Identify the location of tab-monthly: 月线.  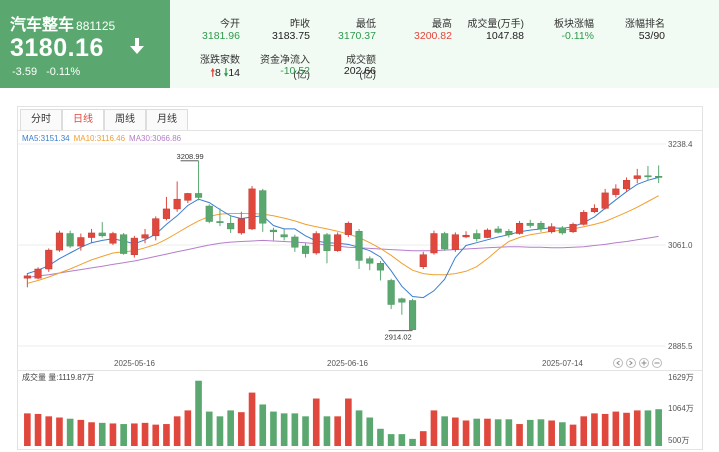
(167, 119).